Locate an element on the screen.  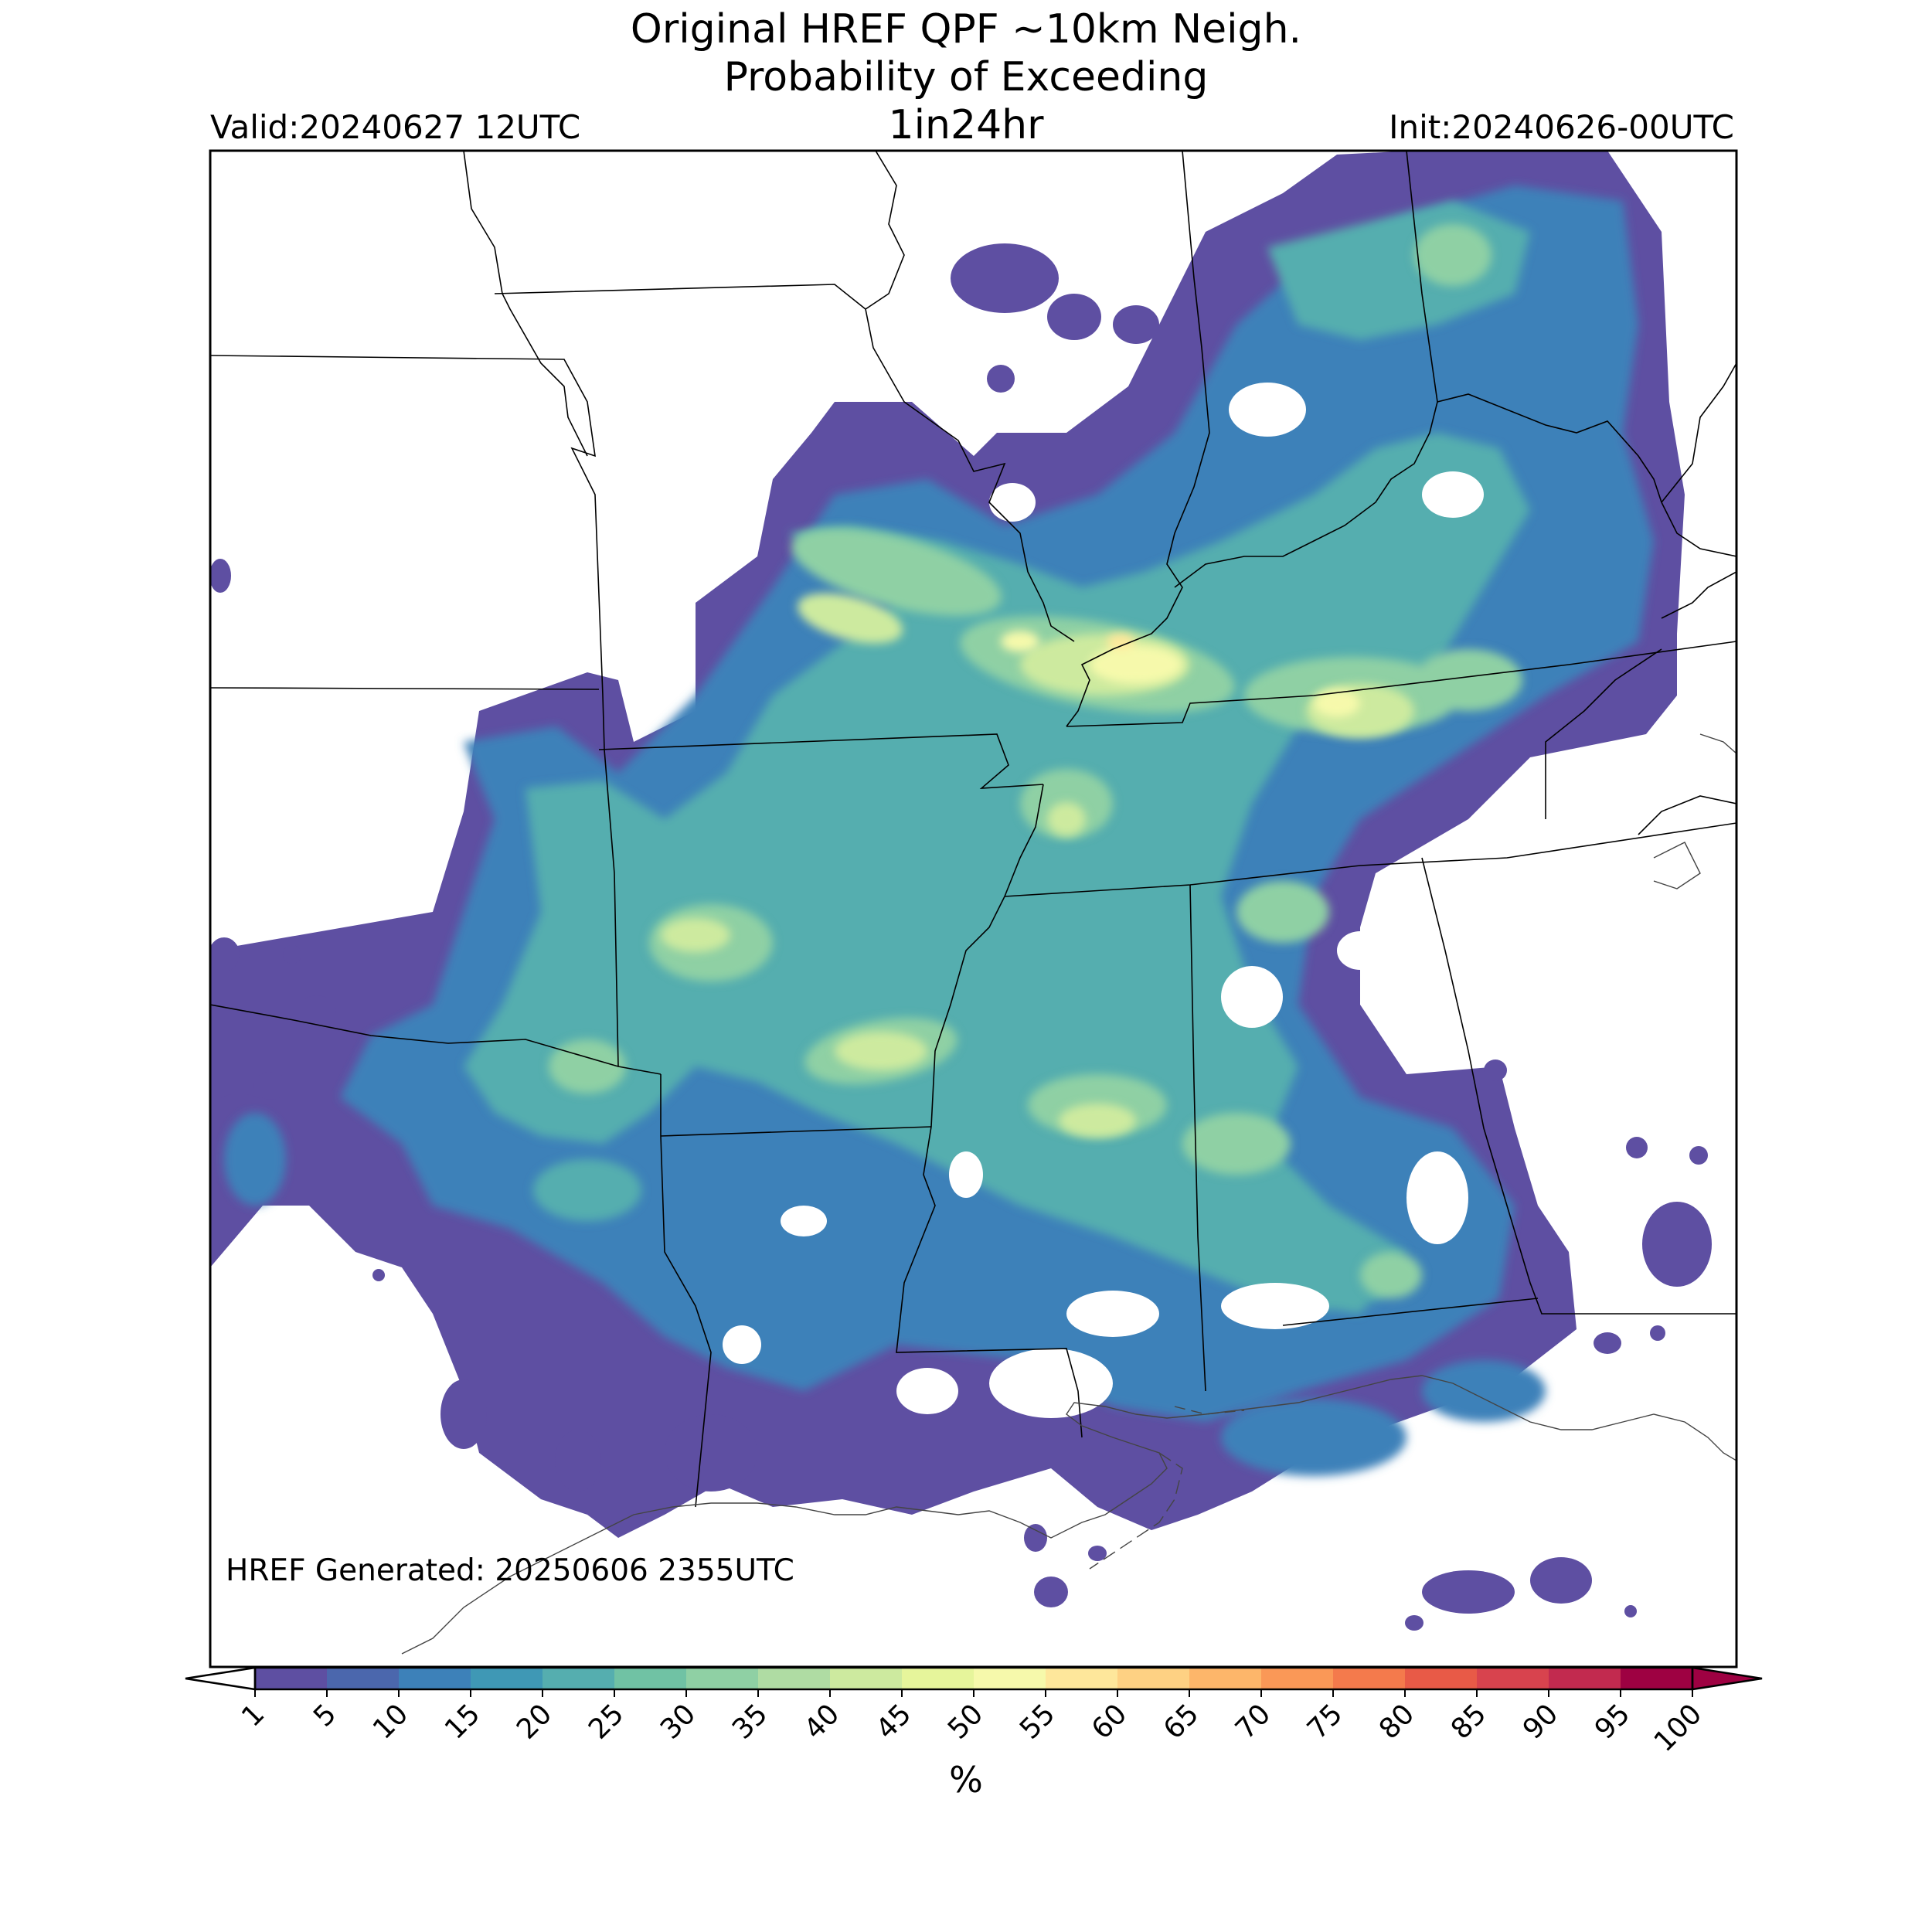
missouri-arkansas-border is located at coordinates (821, 761).